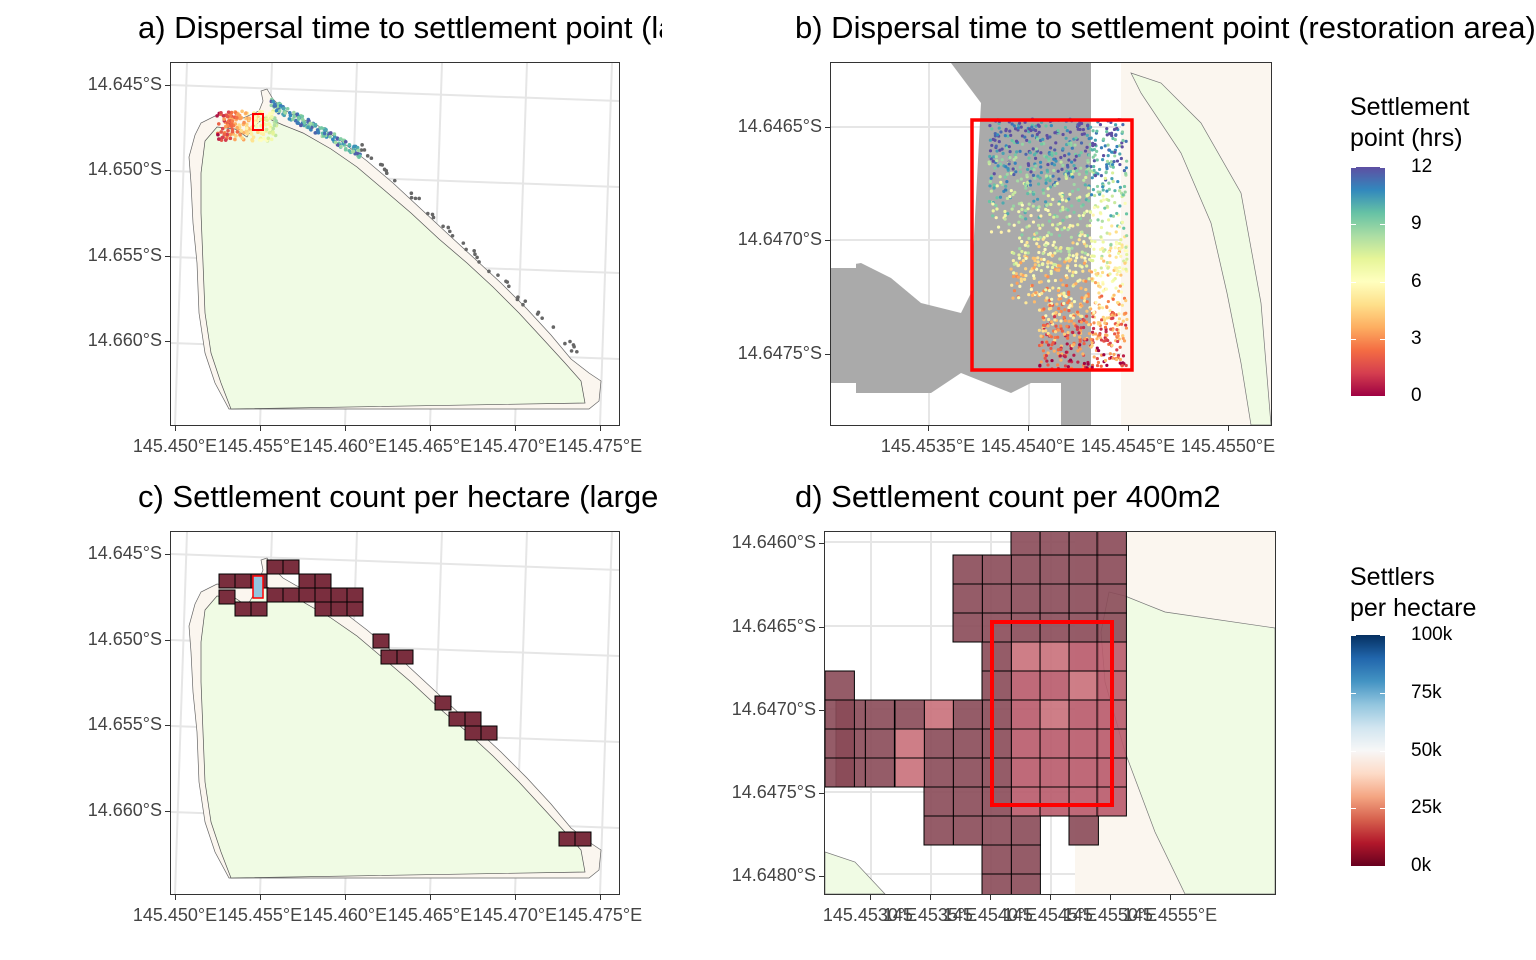  I want to click on legend-time-title: Settlement point (hrs), so click(1410, 122).